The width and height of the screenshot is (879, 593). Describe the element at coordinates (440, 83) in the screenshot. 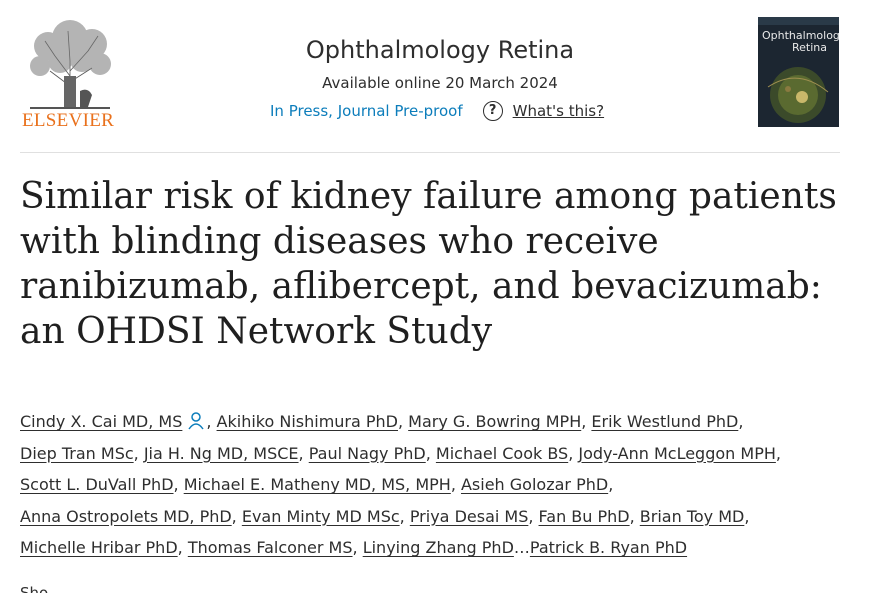

I see `available-online-date: Available online 20 March 2024` at that location.